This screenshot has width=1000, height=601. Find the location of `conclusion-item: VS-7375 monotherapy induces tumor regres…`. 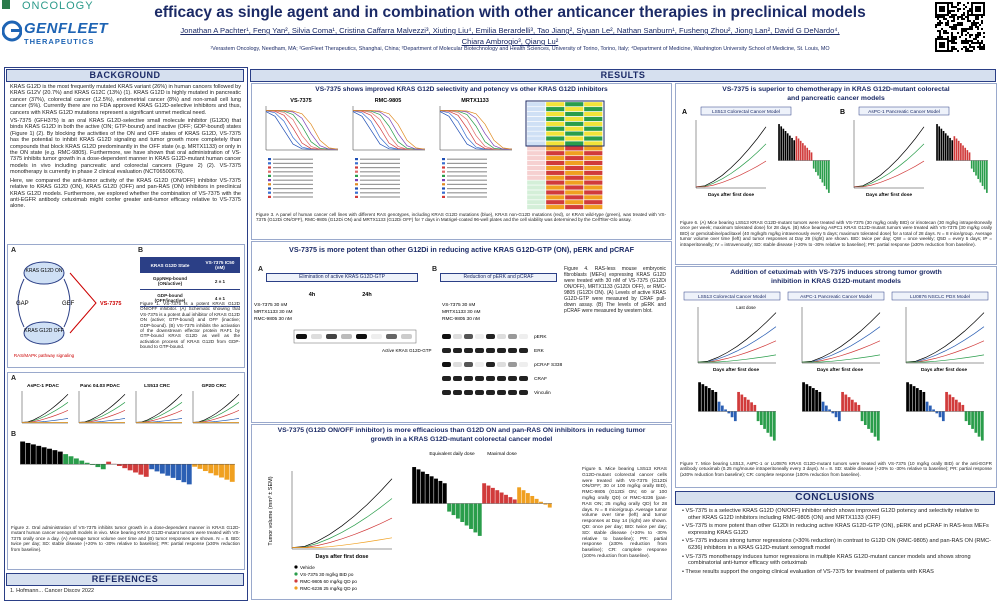

conclusion-item: VS-7375 monotherapy induces tumor regres… is located at coordinates (836, 560).